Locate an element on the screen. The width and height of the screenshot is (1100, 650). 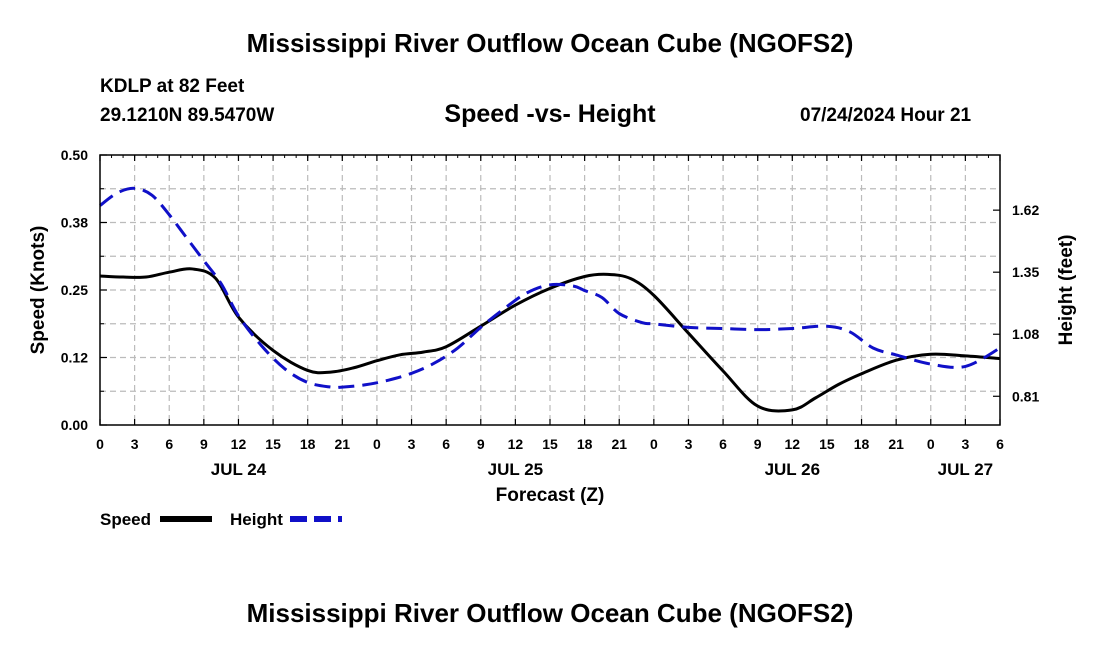
y2-tick-label: 1.62 is located at coordinates (1025, 210).